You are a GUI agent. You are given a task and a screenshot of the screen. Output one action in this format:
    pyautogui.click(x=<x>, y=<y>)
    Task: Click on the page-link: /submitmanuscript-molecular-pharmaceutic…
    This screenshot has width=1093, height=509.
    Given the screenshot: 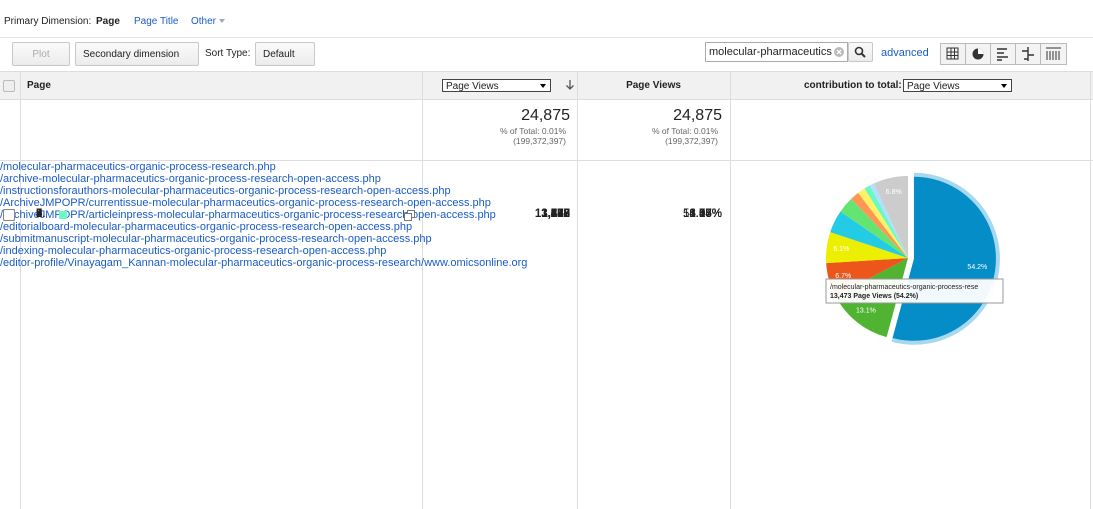 What is the action you would take?
    pyautogui.click(x=216, y=239)
    